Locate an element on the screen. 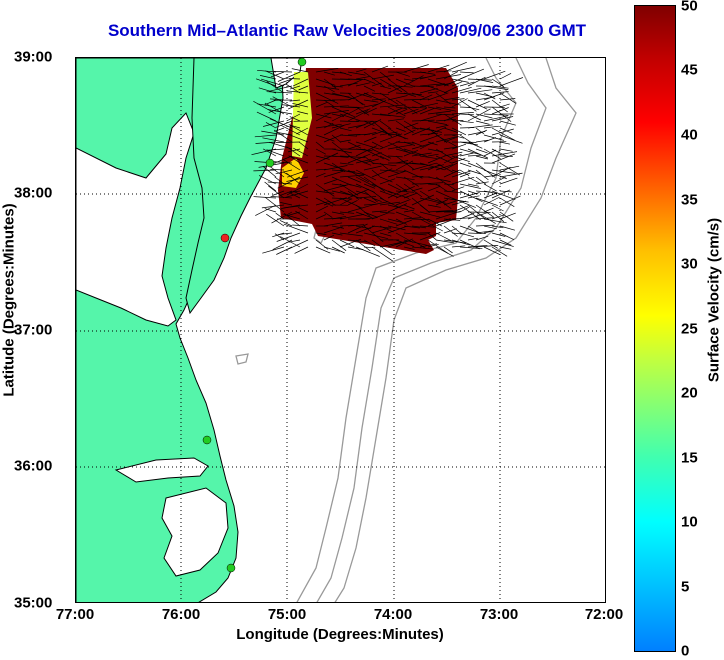  x-tick-label: 73:00 is located at coordinates (499, 614).